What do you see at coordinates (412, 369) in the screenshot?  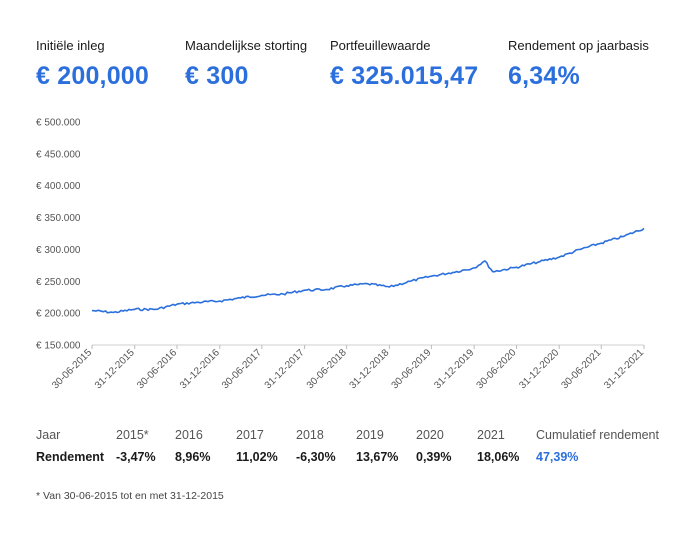 I see `x-tick-label: 30-06-2019` at bounding box center [412, 369].